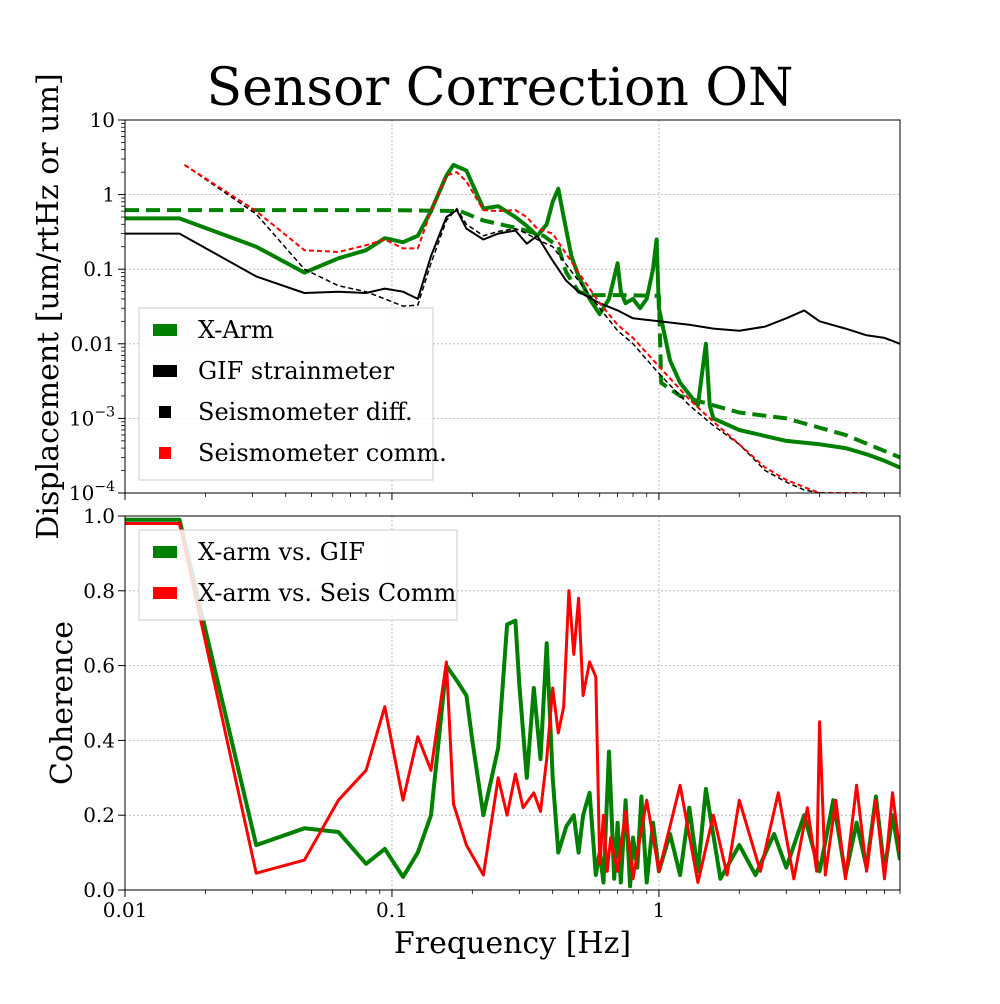  I want to click on x-tick-label: 1, so click(659, 910).